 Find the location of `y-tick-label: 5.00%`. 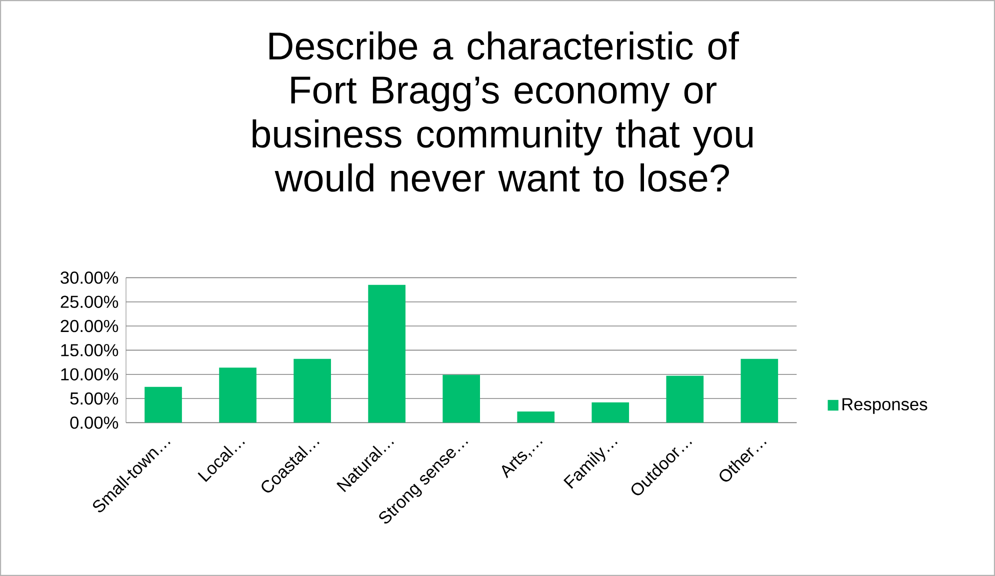

y-tick-label: 5.00% is located at coordinates (94, 398).